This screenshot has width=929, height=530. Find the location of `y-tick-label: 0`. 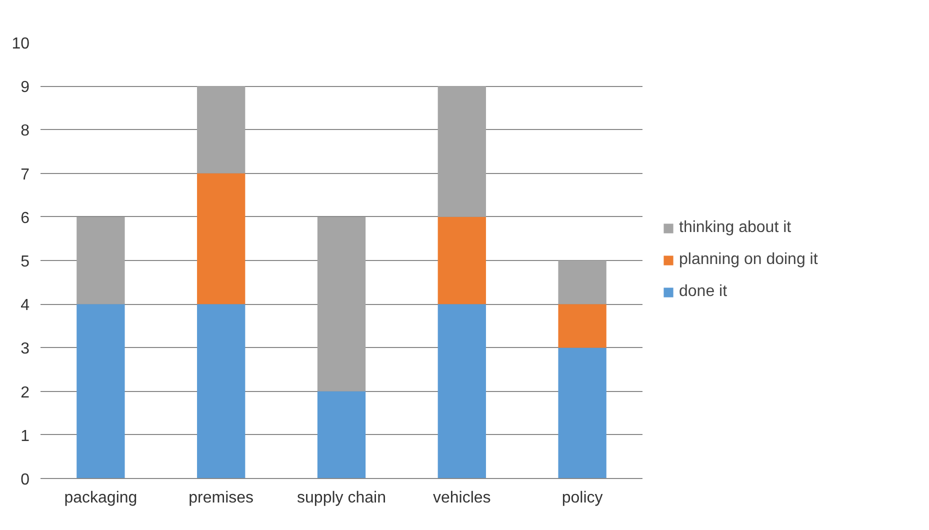

y-tick-label: 0 is located at coordinates (25, 480).